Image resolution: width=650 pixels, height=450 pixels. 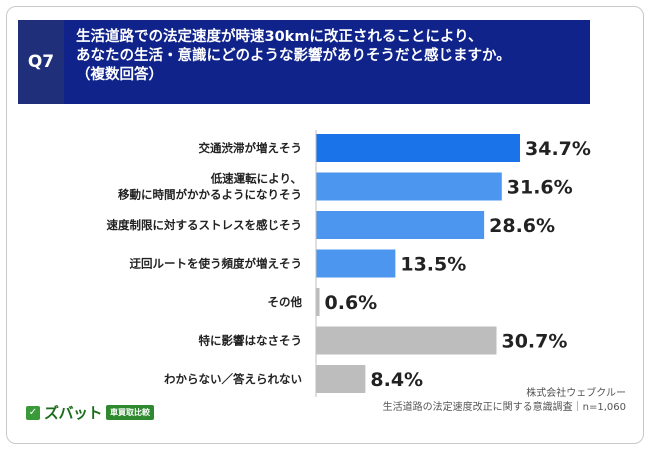 I want to click on source-survey: 生活道路の法定速度改正に関する意識調査｜n=1,060, so click(x=504, y=407).